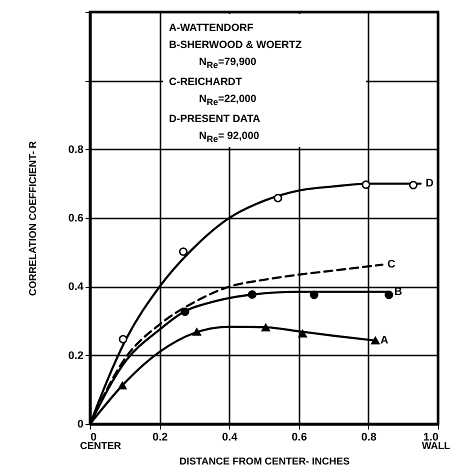  I want to click on y-tick-label: 0.2, so click(76, 356).